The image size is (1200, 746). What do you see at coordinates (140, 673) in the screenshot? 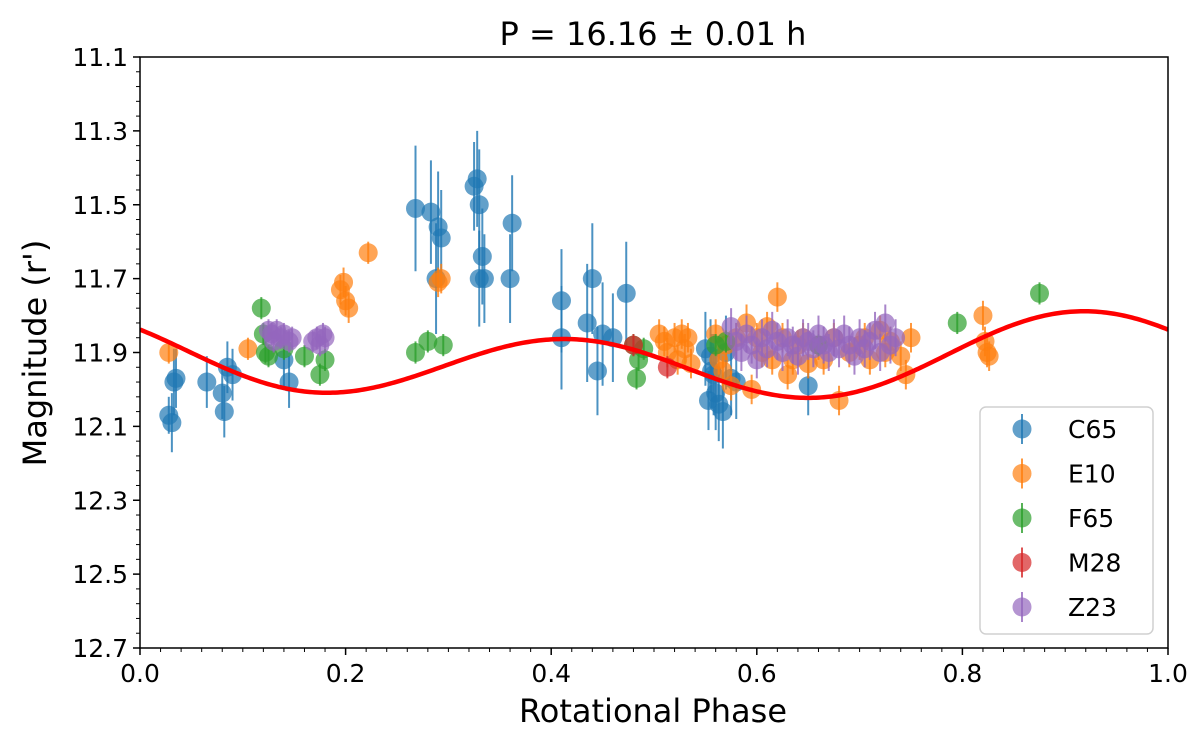
I see `x-tick-label: 0.0` at bounding box center [140, 673].